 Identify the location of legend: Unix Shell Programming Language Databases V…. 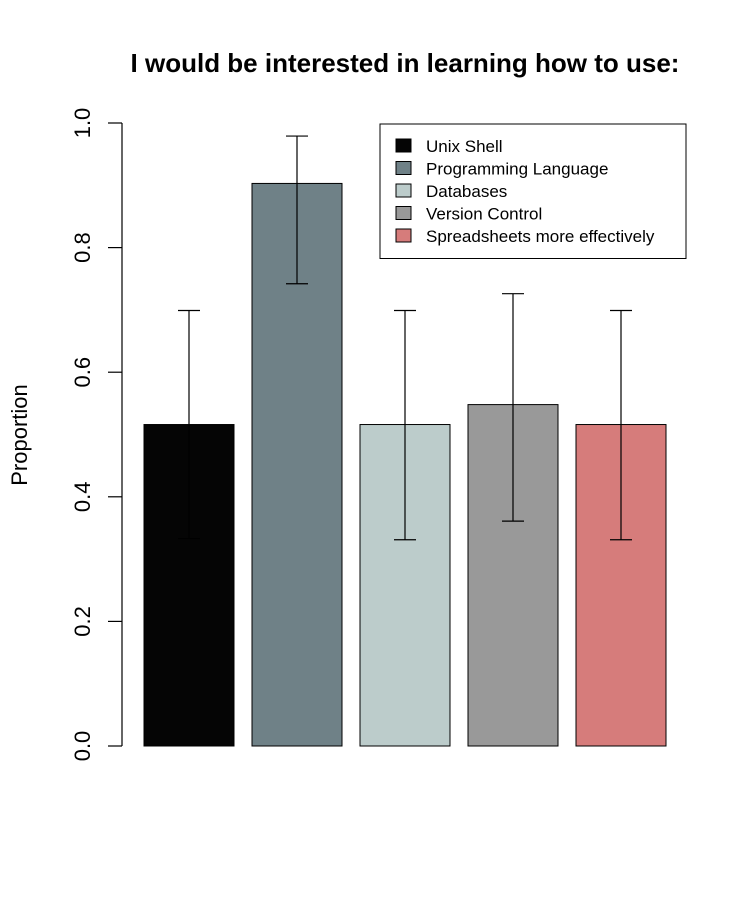
(533, 191).